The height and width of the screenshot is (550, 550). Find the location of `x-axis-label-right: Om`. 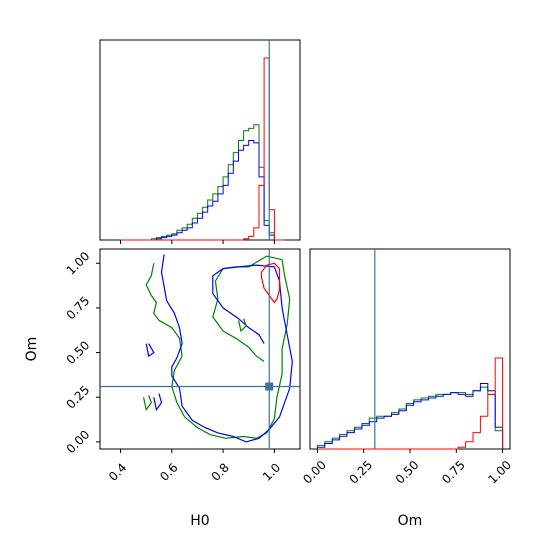

x-axis-label-right: Om is located at coordinates (410, 521).